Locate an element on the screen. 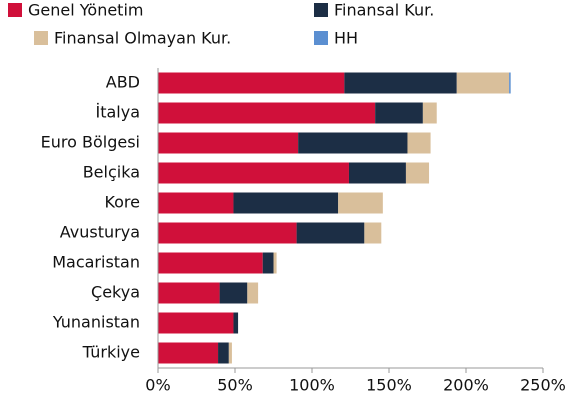 Image resolution: width=583 pixels, height=418 pixels. legend-label: HH is located at coordinates (346, 38).